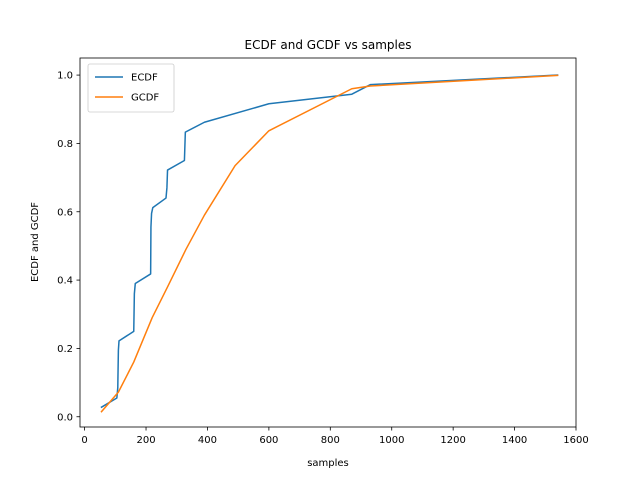 This screenshot has width=640, height=480. What do you see at coordinates (514, 440) in the screenshot?
I see `x-tick-label: 1400` at bounding box center [514, 440].